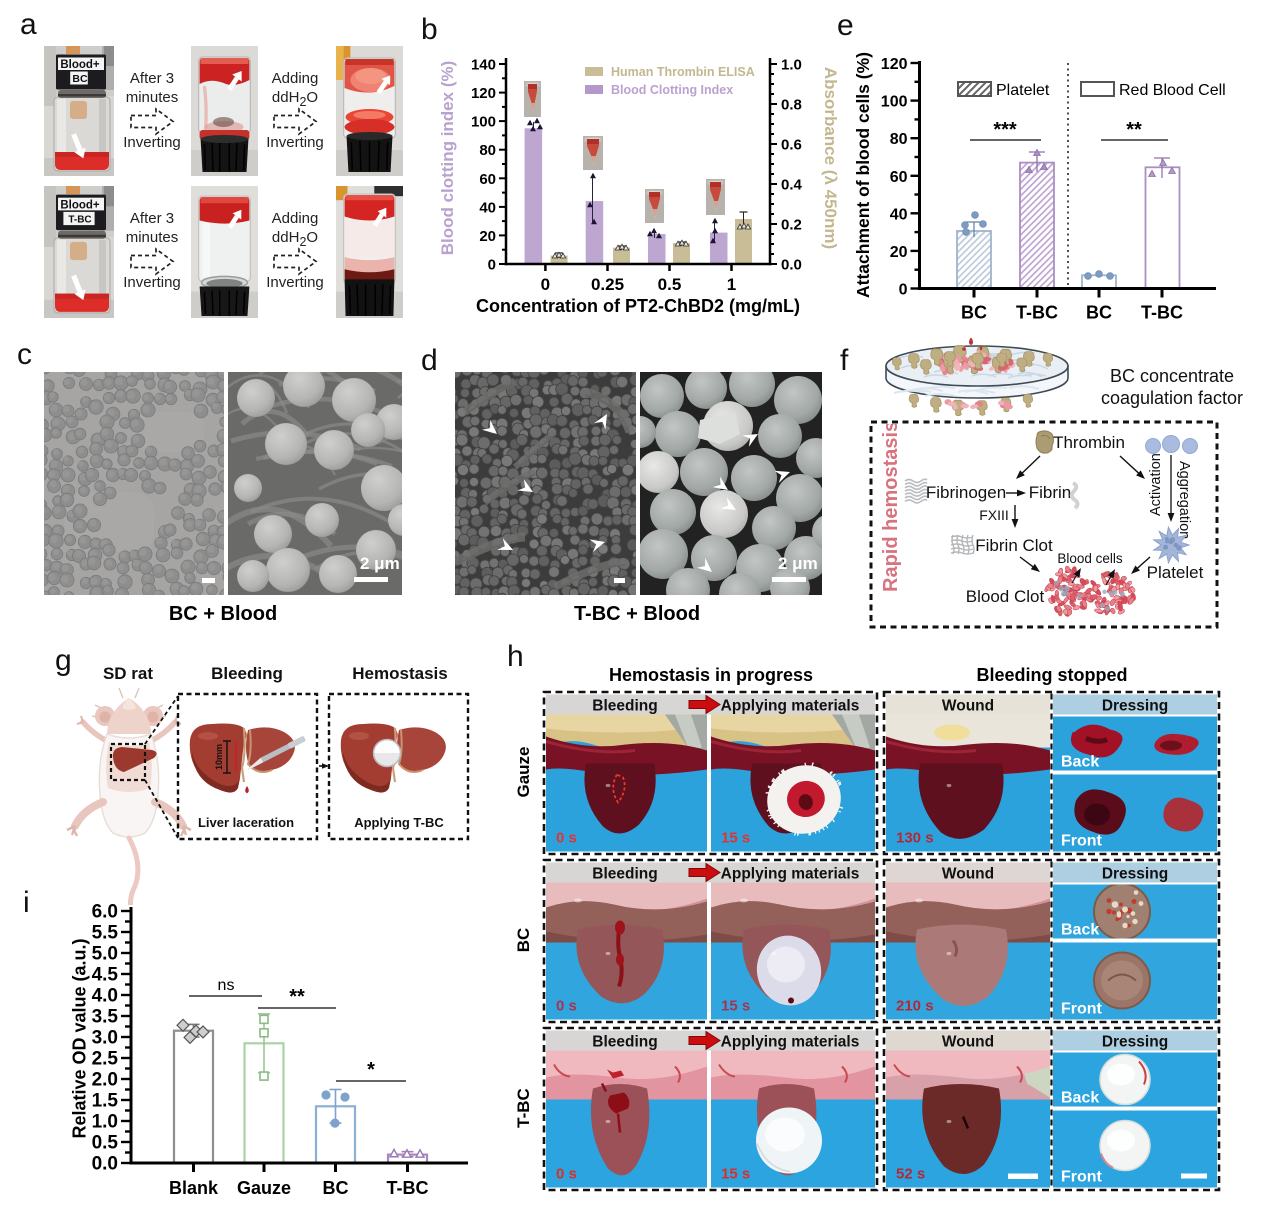 This screenshot has height=1211, width=1268. Describe the element at coordinates (105, 1038) in the screenshot. I see `svg-text: 3.0` at that location.